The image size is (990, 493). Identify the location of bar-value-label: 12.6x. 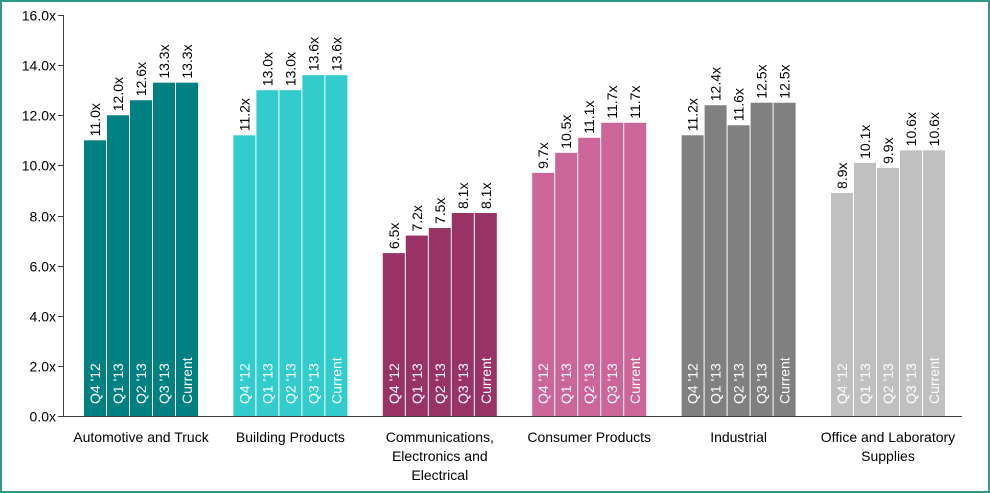
(141, 79).